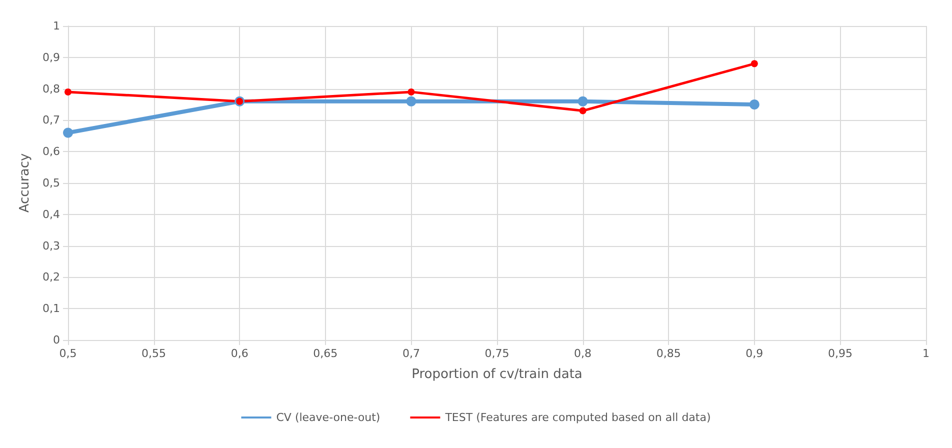  I want to click on y-tick-label: 0,1, so click(51, 309).